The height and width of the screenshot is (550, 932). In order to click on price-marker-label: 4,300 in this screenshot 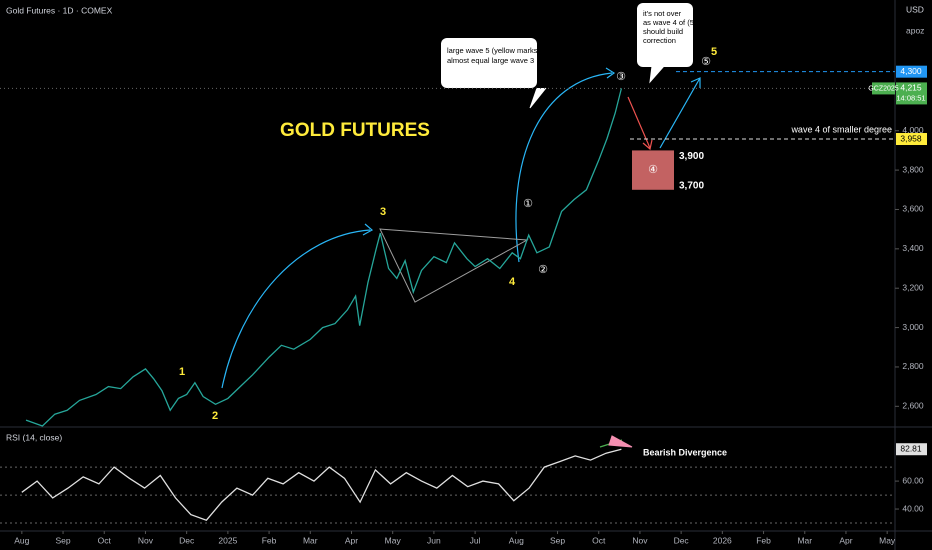, I will do `click(911, 71)`.